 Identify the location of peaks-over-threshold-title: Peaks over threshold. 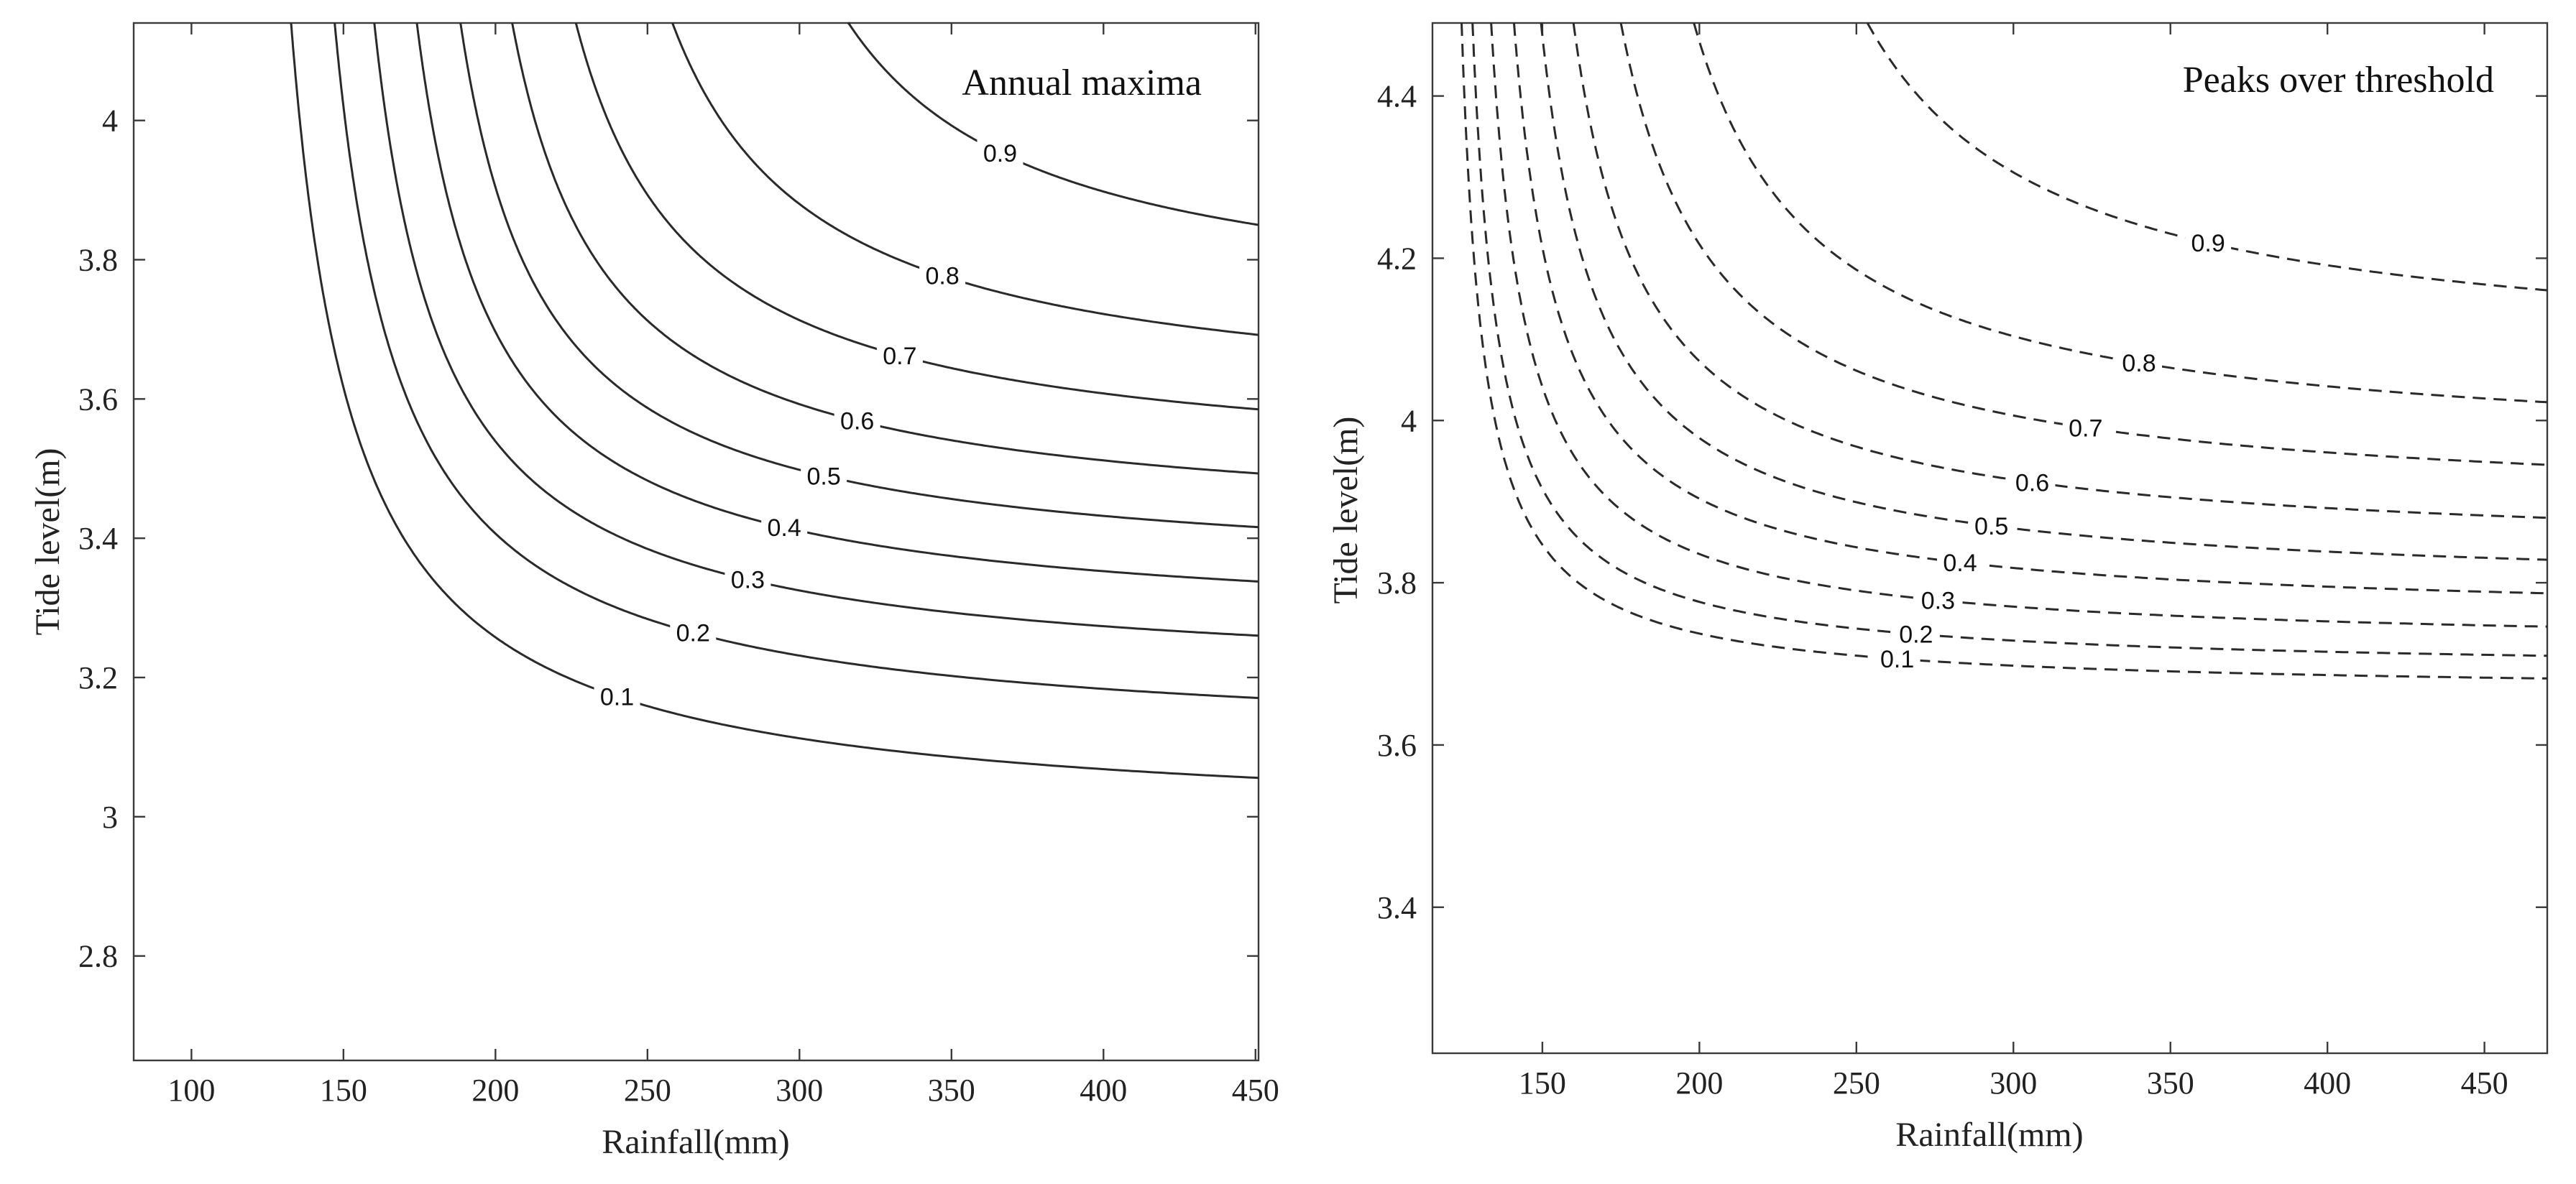
(2338, 80).